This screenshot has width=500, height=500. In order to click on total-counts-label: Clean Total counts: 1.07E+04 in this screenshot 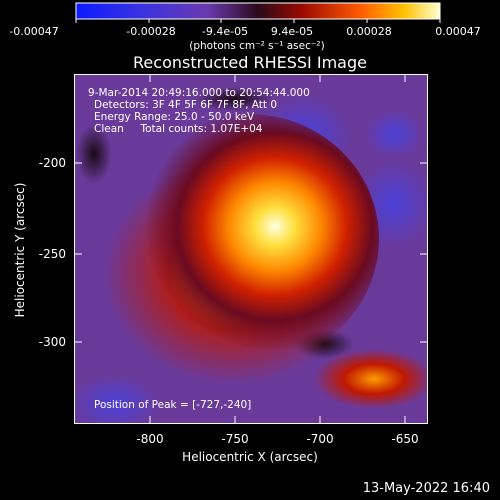, I will do `click(178, 129)`.